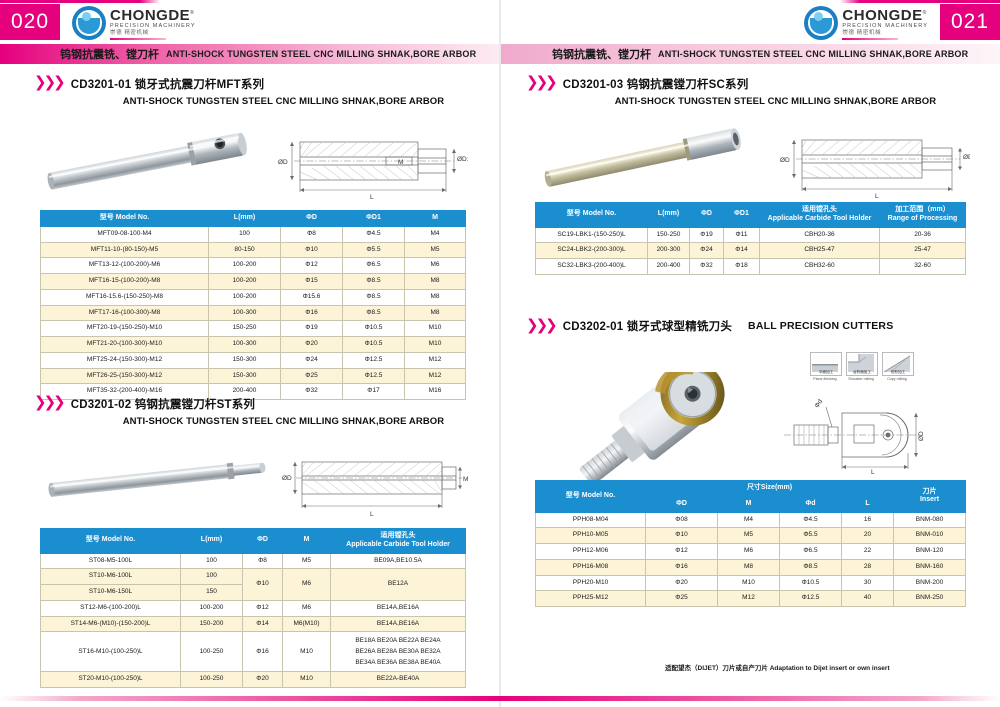 This screenshot has width=1000, height=707. Describe the element at coordinates (253, 376) in the screenshot. I see `table-row: MFT26-25-(150-300)-M12 150-300 Φ25 Φ12.5 M12` at that location.